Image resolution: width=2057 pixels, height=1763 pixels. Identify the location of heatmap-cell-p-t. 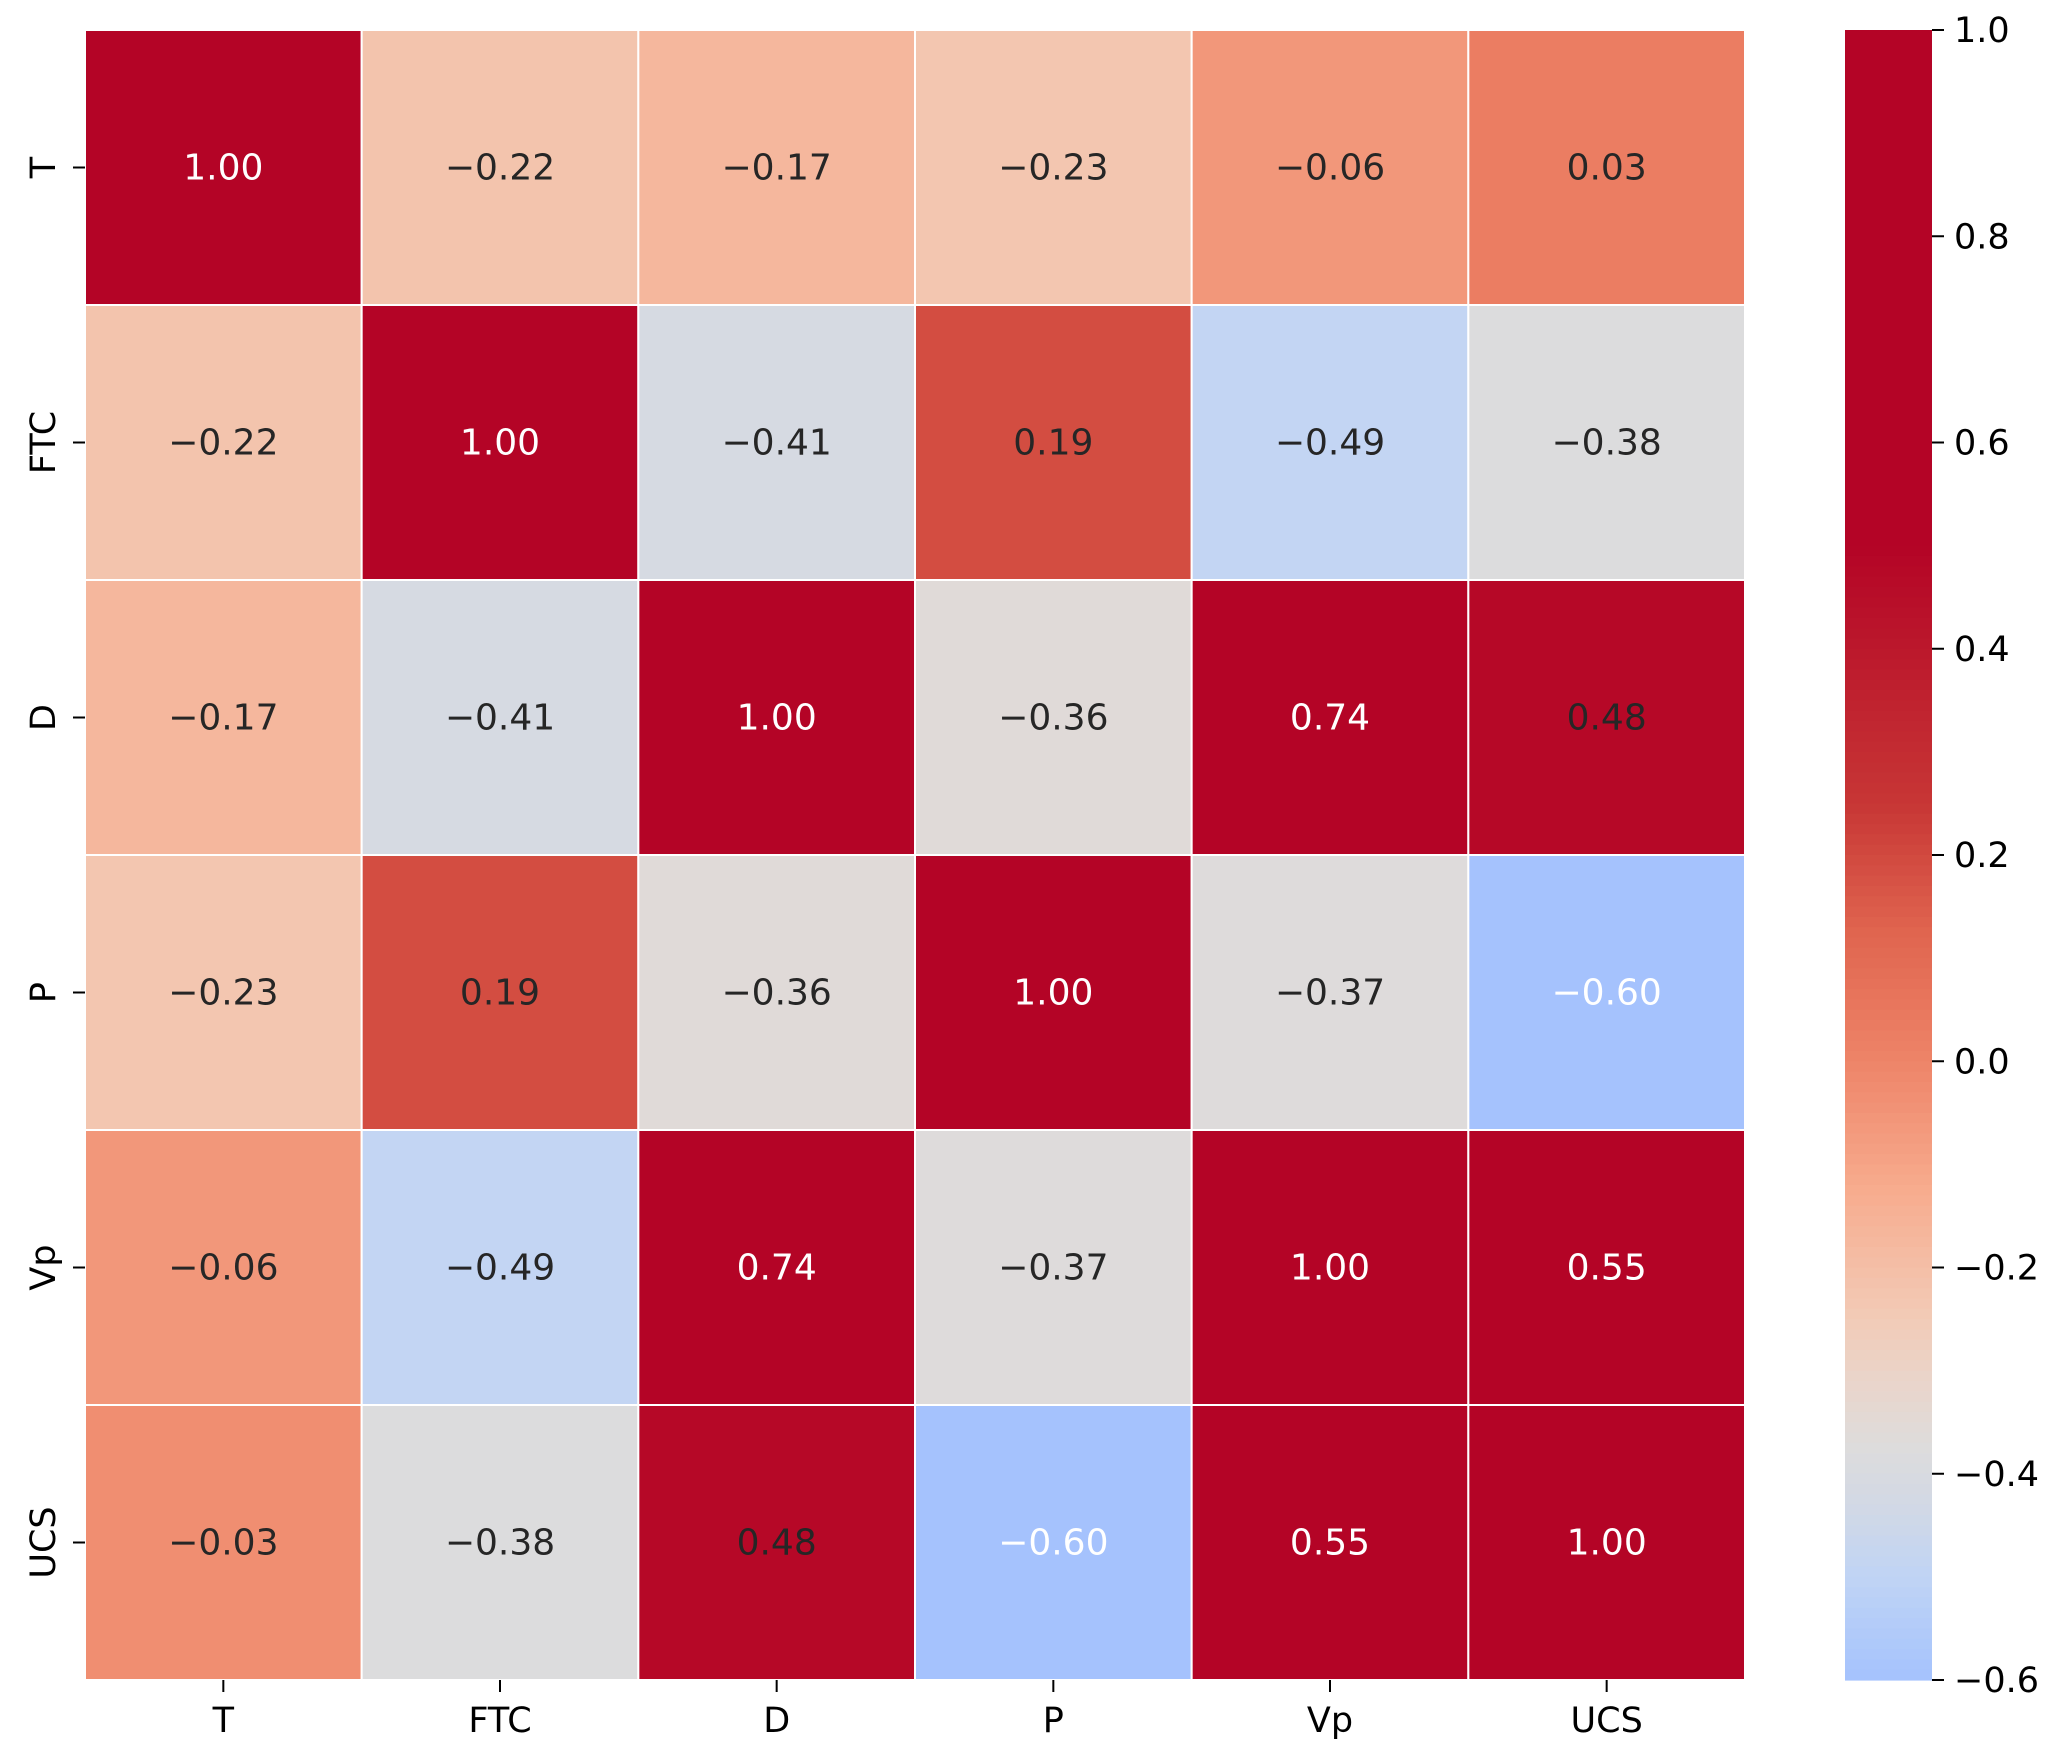
(223, 992).